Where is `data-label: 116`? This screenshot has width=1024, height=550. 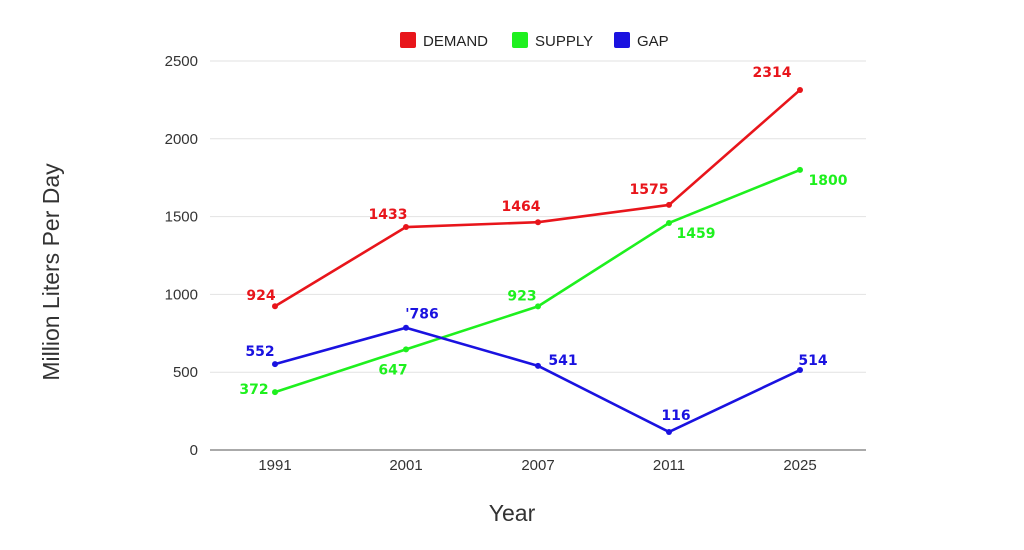 data-label: 116 is located at coordinates (675, 416).